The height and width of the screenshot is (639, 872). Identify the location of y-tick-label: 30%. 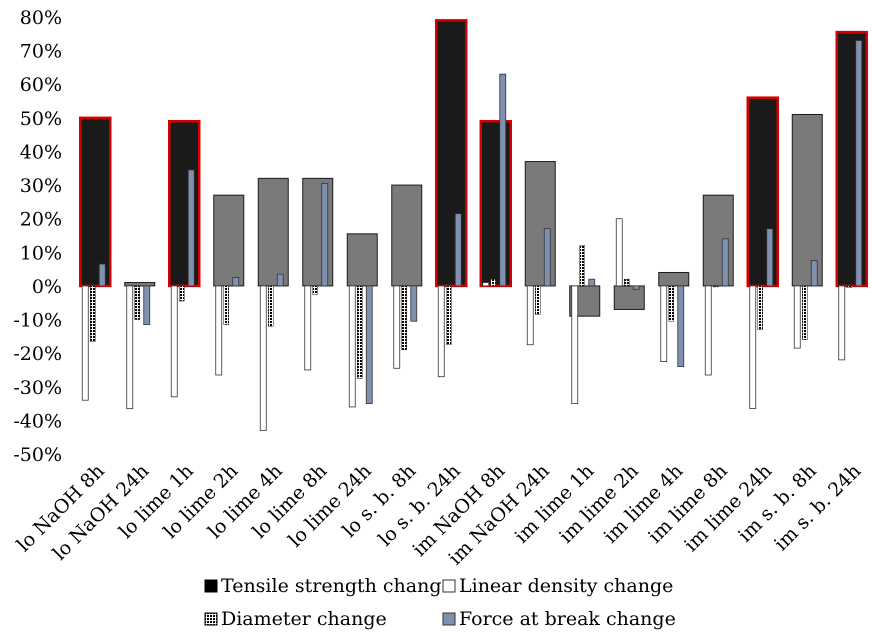
(41, 186).